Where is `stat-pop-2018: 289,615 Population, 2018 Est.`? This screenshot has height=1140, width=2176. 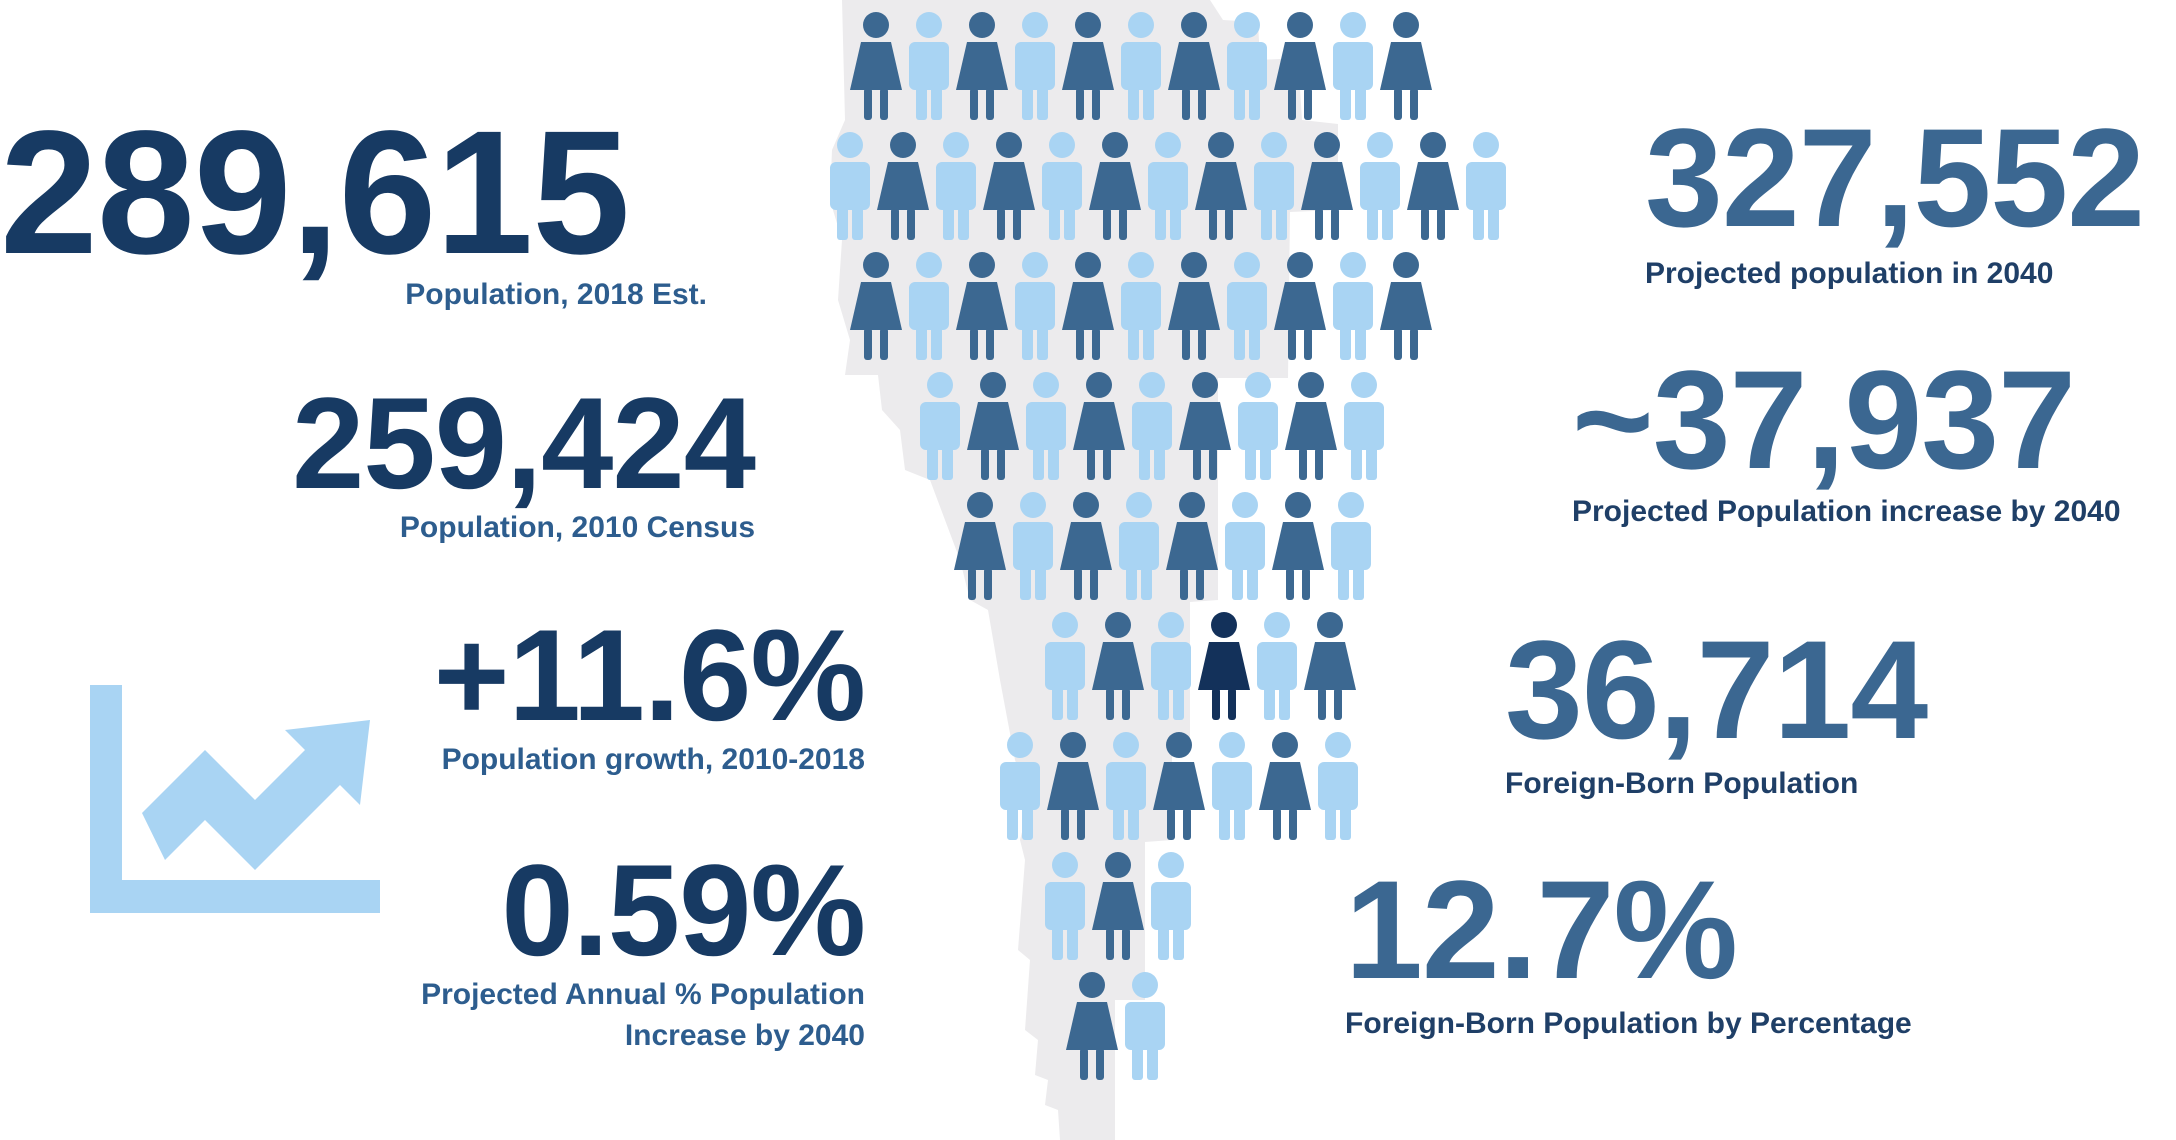
stat-pop-2018: 289,615 Population, 2018 Est. is located at coordinates (357, 210).